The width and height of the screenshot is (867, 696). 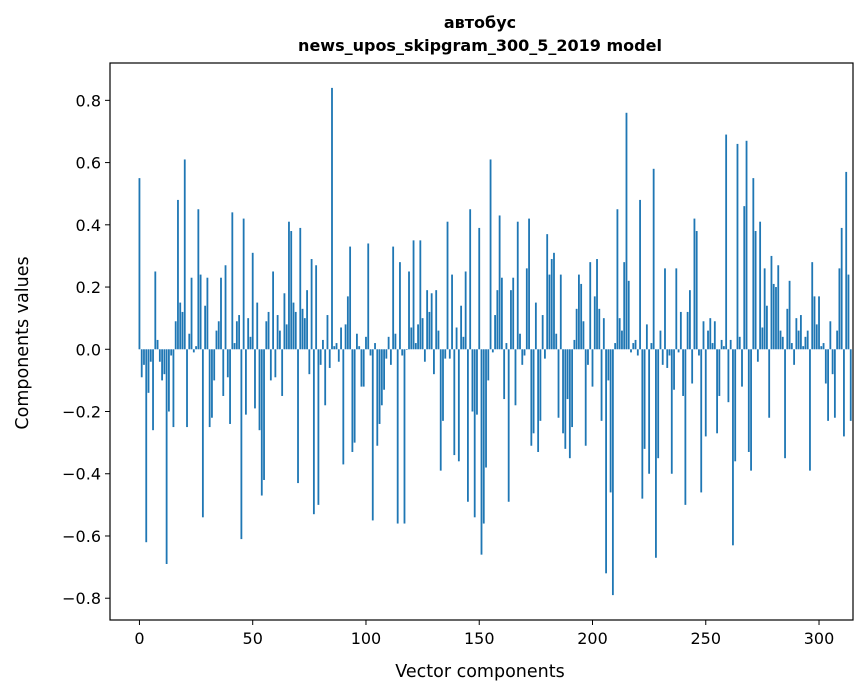 I want to click on x-tick-label: 100, so click(x=366, y=638).